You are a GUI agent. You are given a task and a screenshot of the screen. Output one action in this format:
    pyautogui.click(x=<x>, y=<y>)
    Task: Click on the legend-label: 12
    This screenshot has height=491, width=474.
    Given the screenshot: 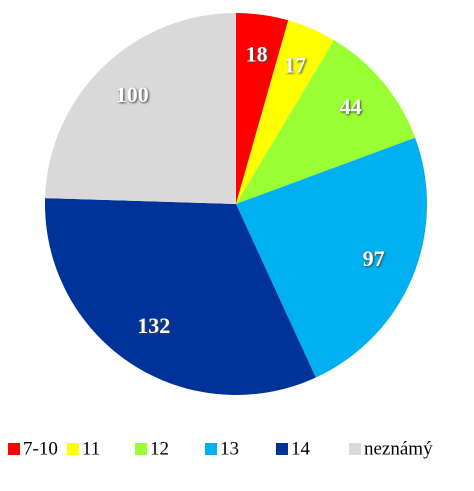 What is the action you would take?
    pyautogui.click(x=159, y=448)
    